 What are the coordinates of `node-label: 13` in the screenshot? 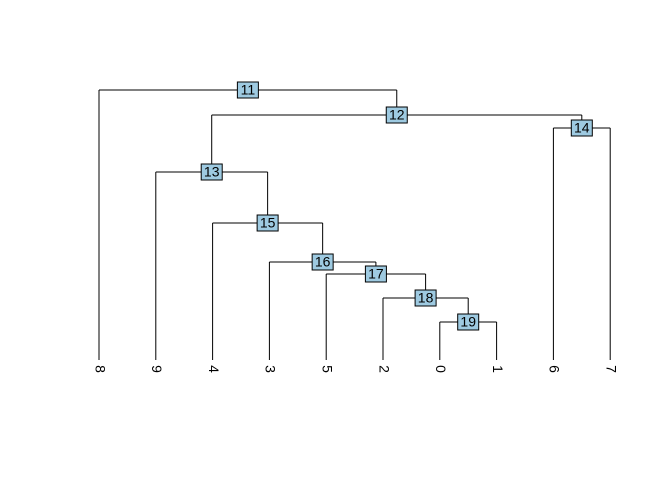 It's located at (212, 172).